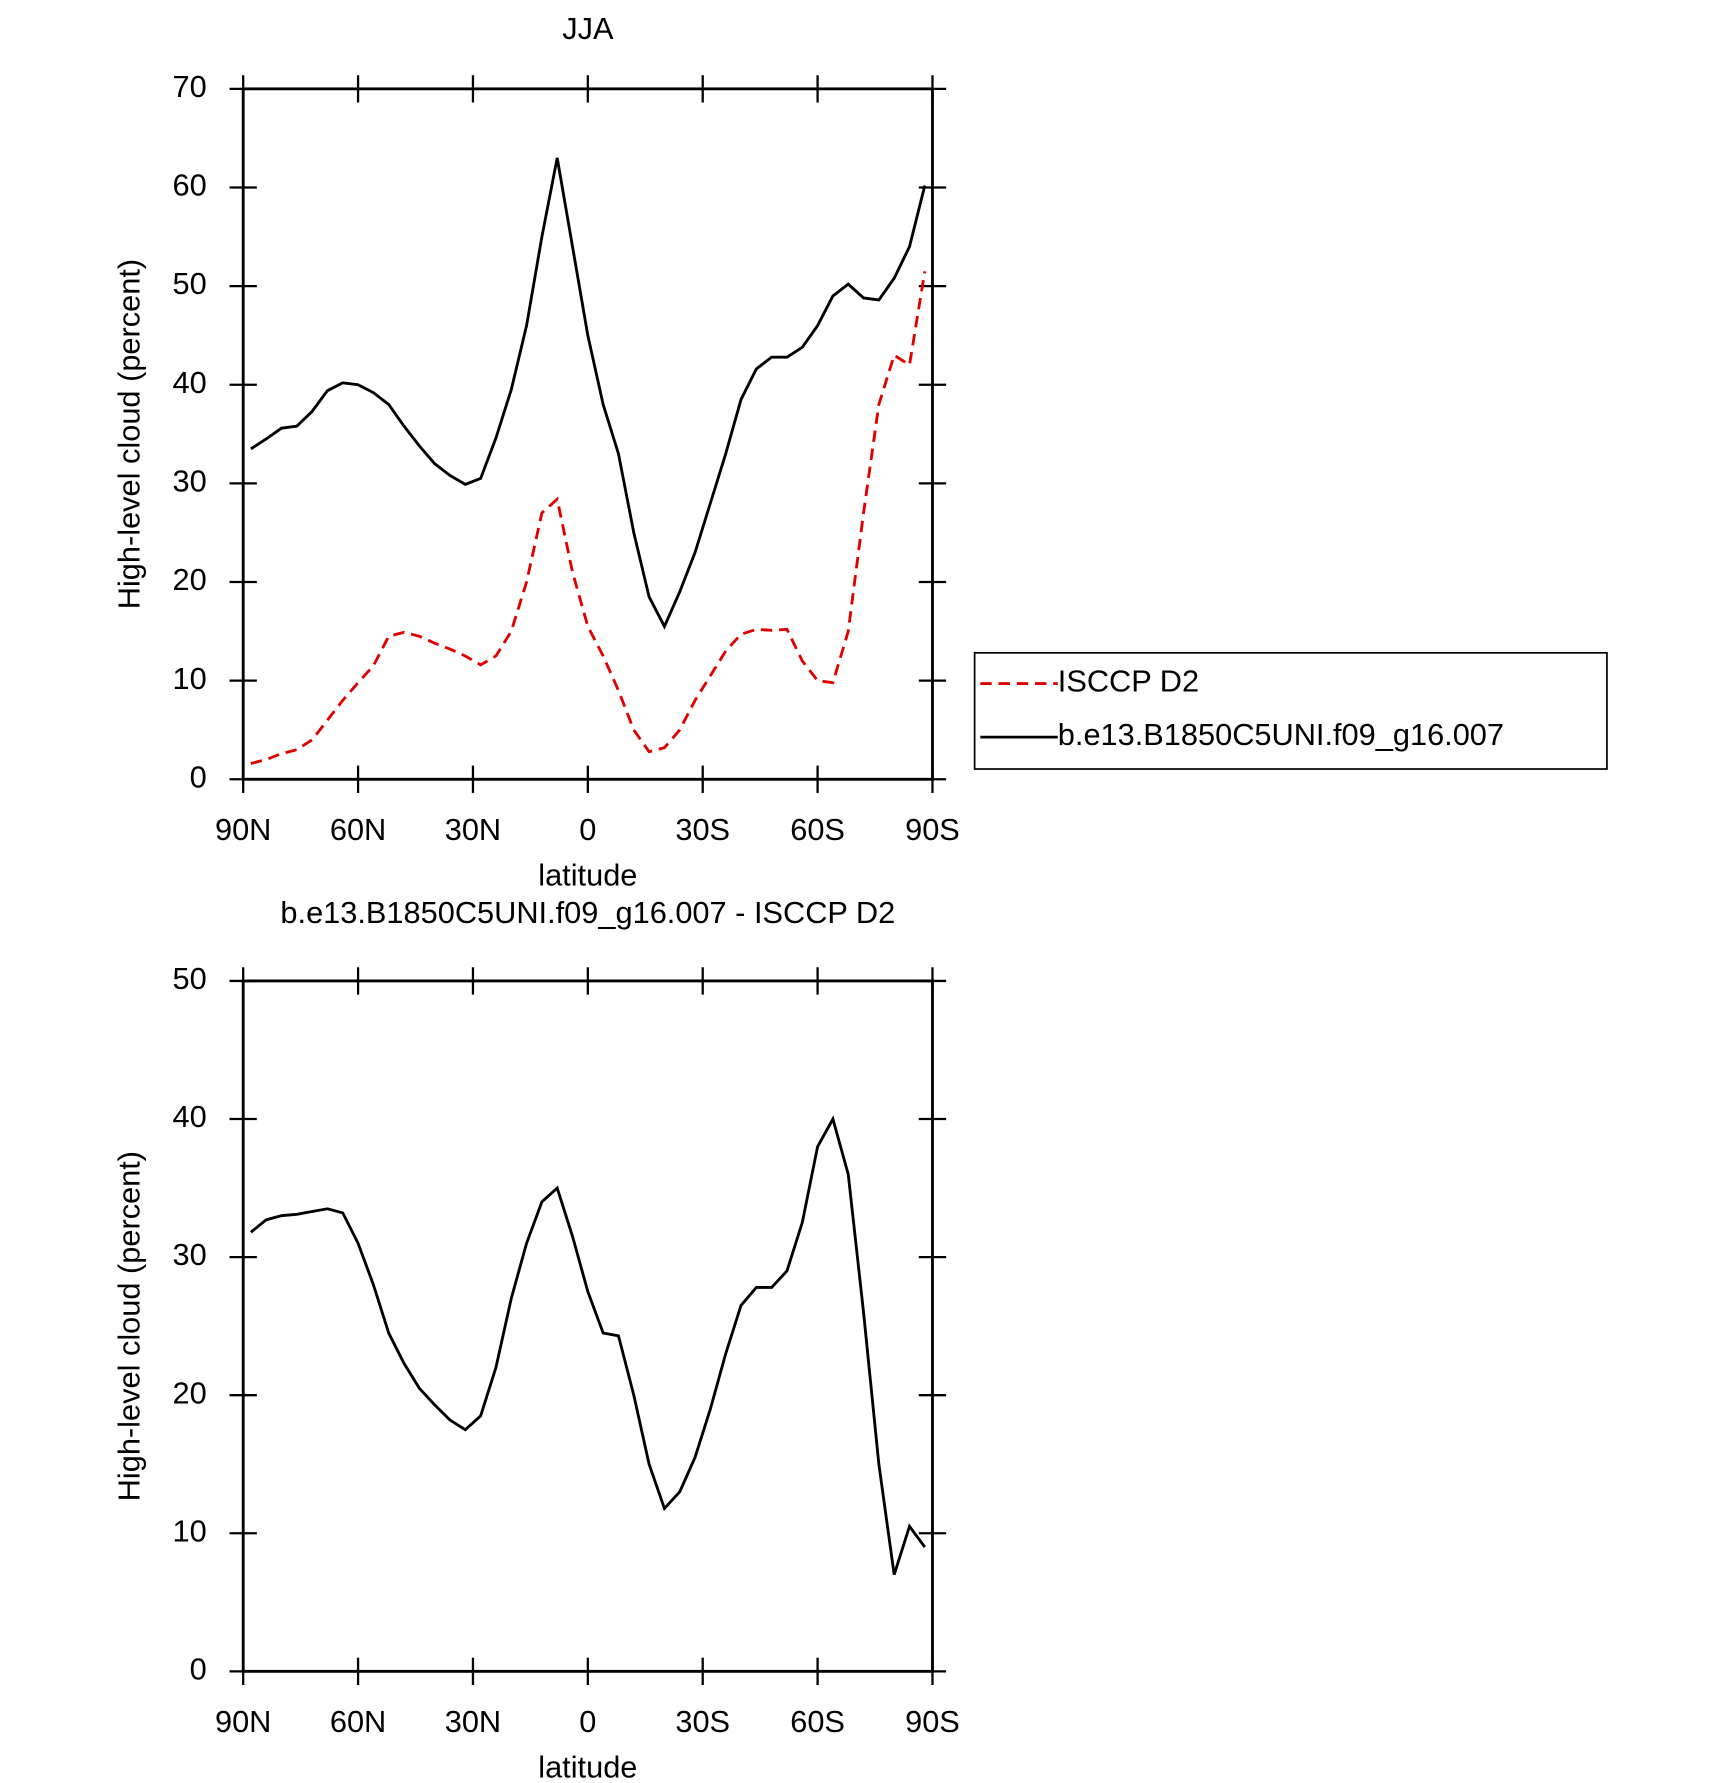  What do you see at coordinates (1128, 681) in the screenshot?
I see `legend-label: ISCCP D2` at bounding box center [1128, 681].